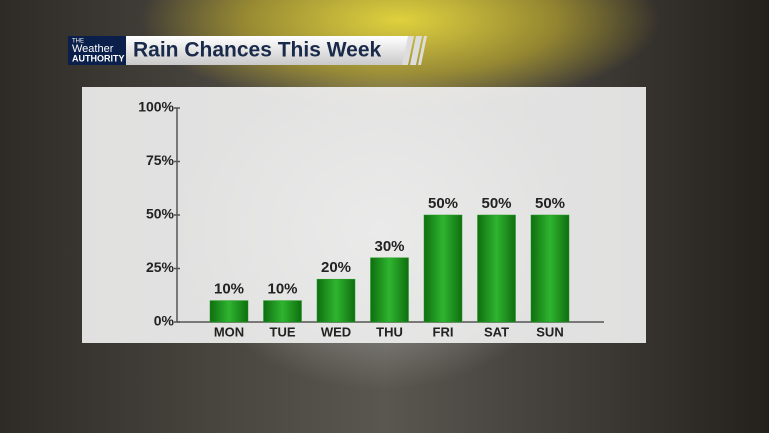 This screenshot has width=769, height=433. What do you see at coordinates (78, 42) in the screenshot?
I see `logo-text: THE` at bounding box center [78, 42].